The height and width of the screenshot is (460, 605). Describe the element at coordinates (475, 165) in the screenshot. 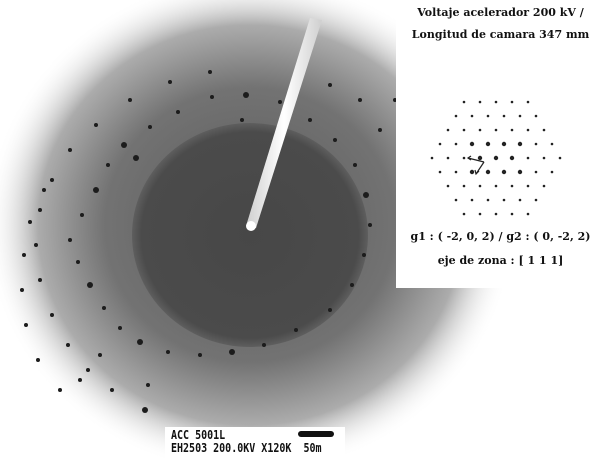

I see `g-vector-arrows` at that location.